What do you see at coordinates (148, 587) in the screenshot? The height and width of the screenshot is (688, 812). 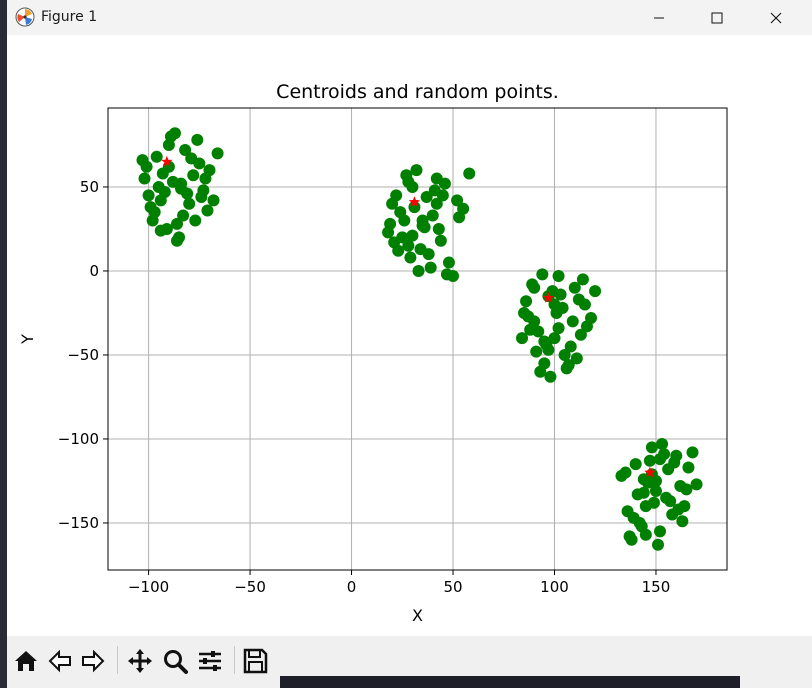 I see `x-tick-label: −100` at bounding box center [148, 587].